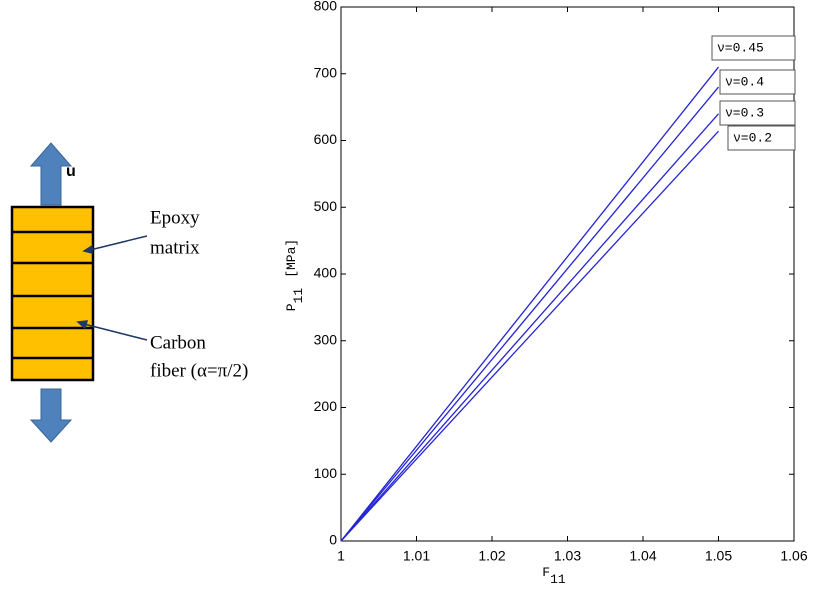 The height and width of the screenshot is (597, 824). Describe the element at coordinates (744, 81) in the screenshot. I see `series-label: ν=0.4` at that location.